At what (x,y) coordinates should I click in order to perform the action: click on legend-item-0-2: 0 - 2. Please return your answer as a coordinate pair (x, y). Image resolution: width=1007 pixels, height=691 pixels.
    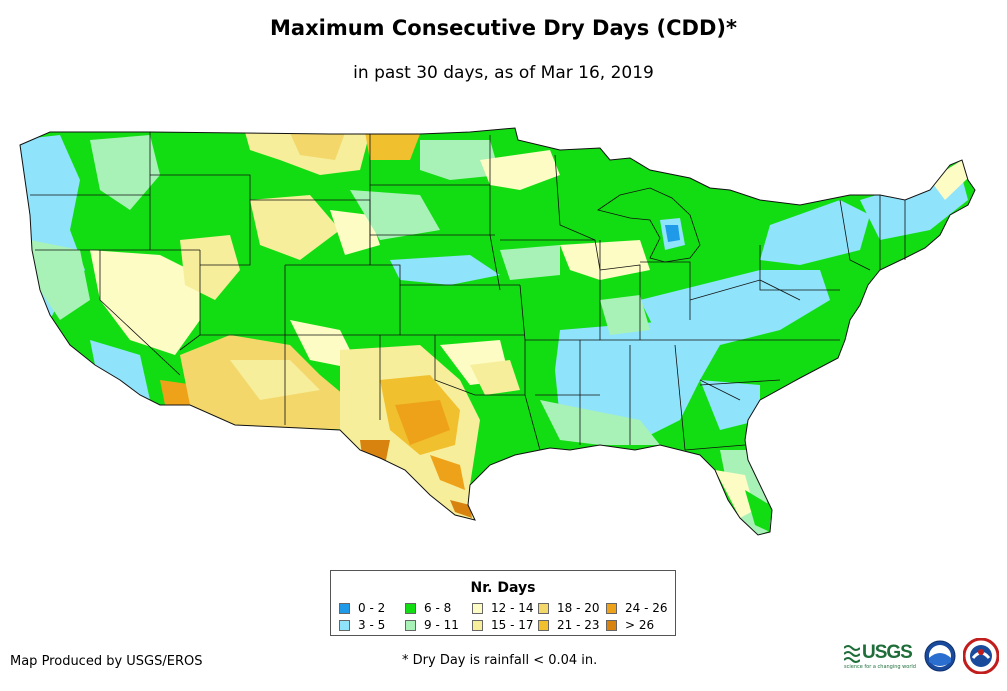
    Looking at the image, I should click on (362, 608).